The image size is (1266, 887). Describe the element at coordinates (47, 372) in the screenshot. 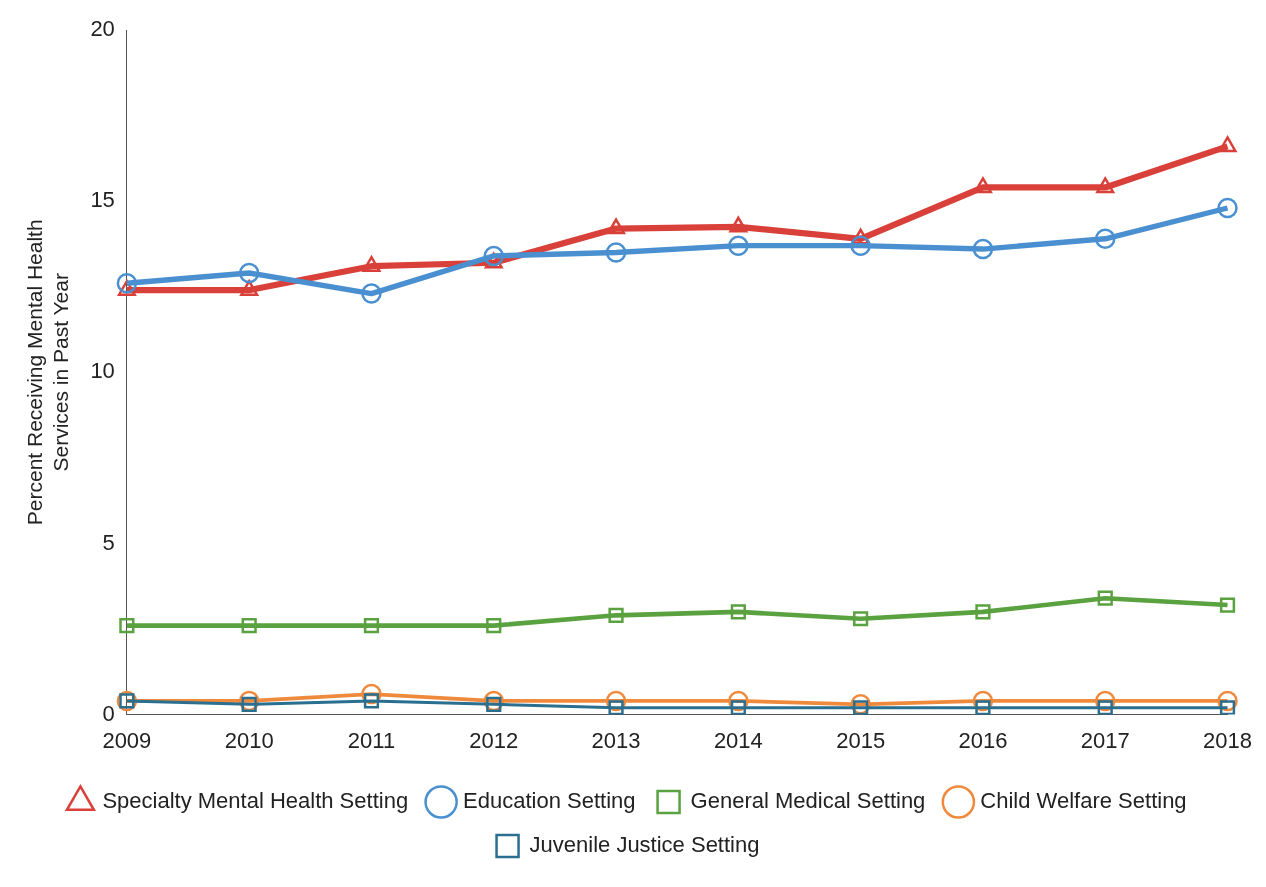

I see `y-axis-title: Percent Receiving Mental Health Services in Past Year` at that location.